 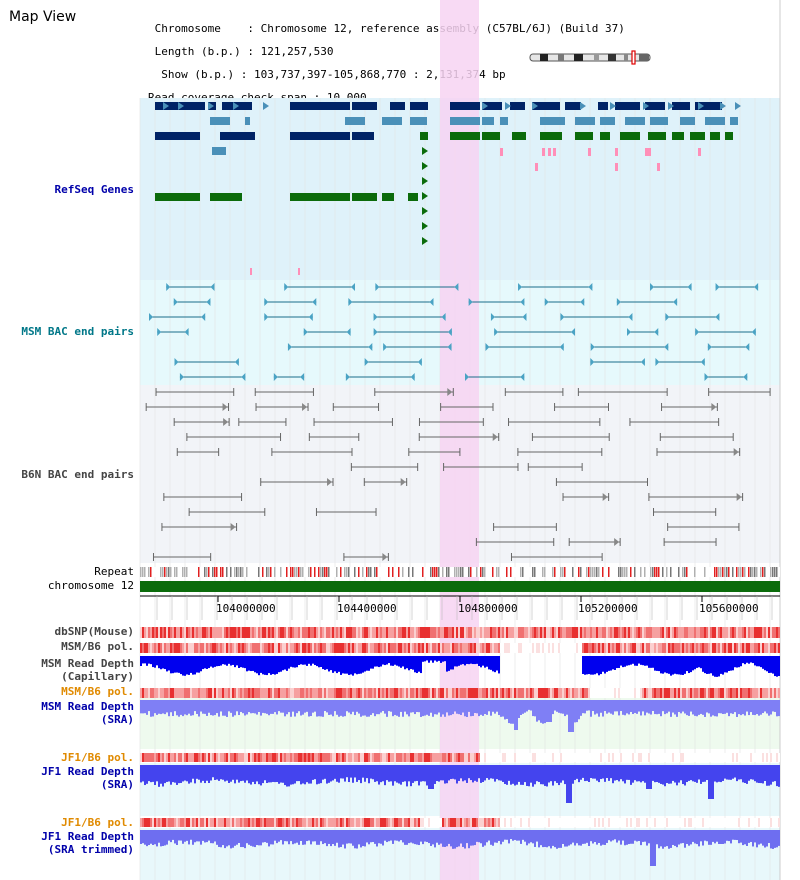 I want to click on track-label-refseq: RefSeq Genes, so click(x=94, y=189).